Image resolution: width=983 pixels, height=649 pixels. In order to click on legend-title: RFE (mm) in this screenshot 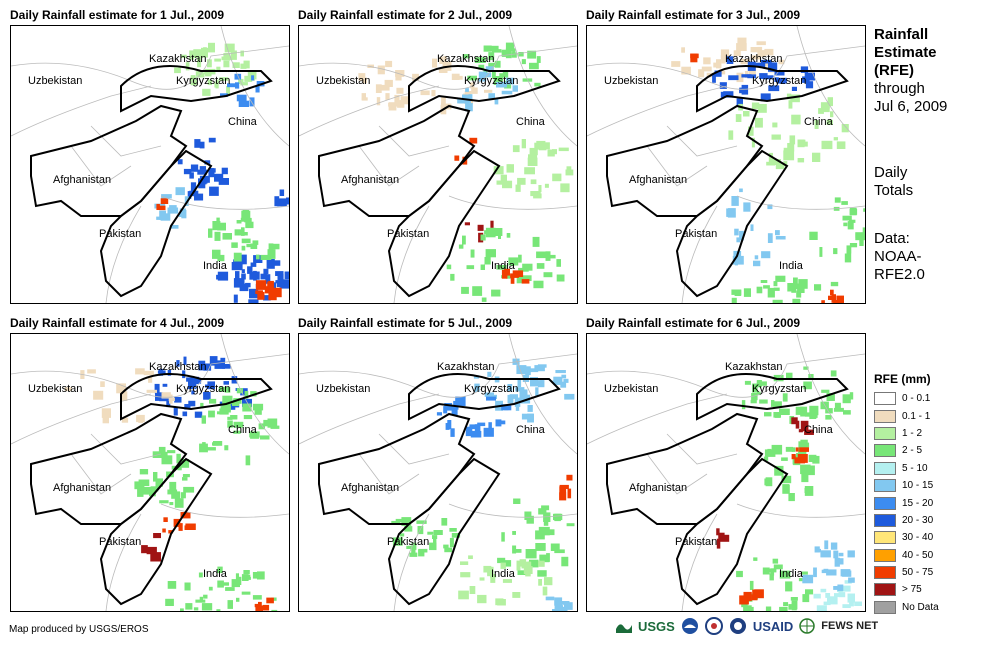, I will do `click(902, 379)`.